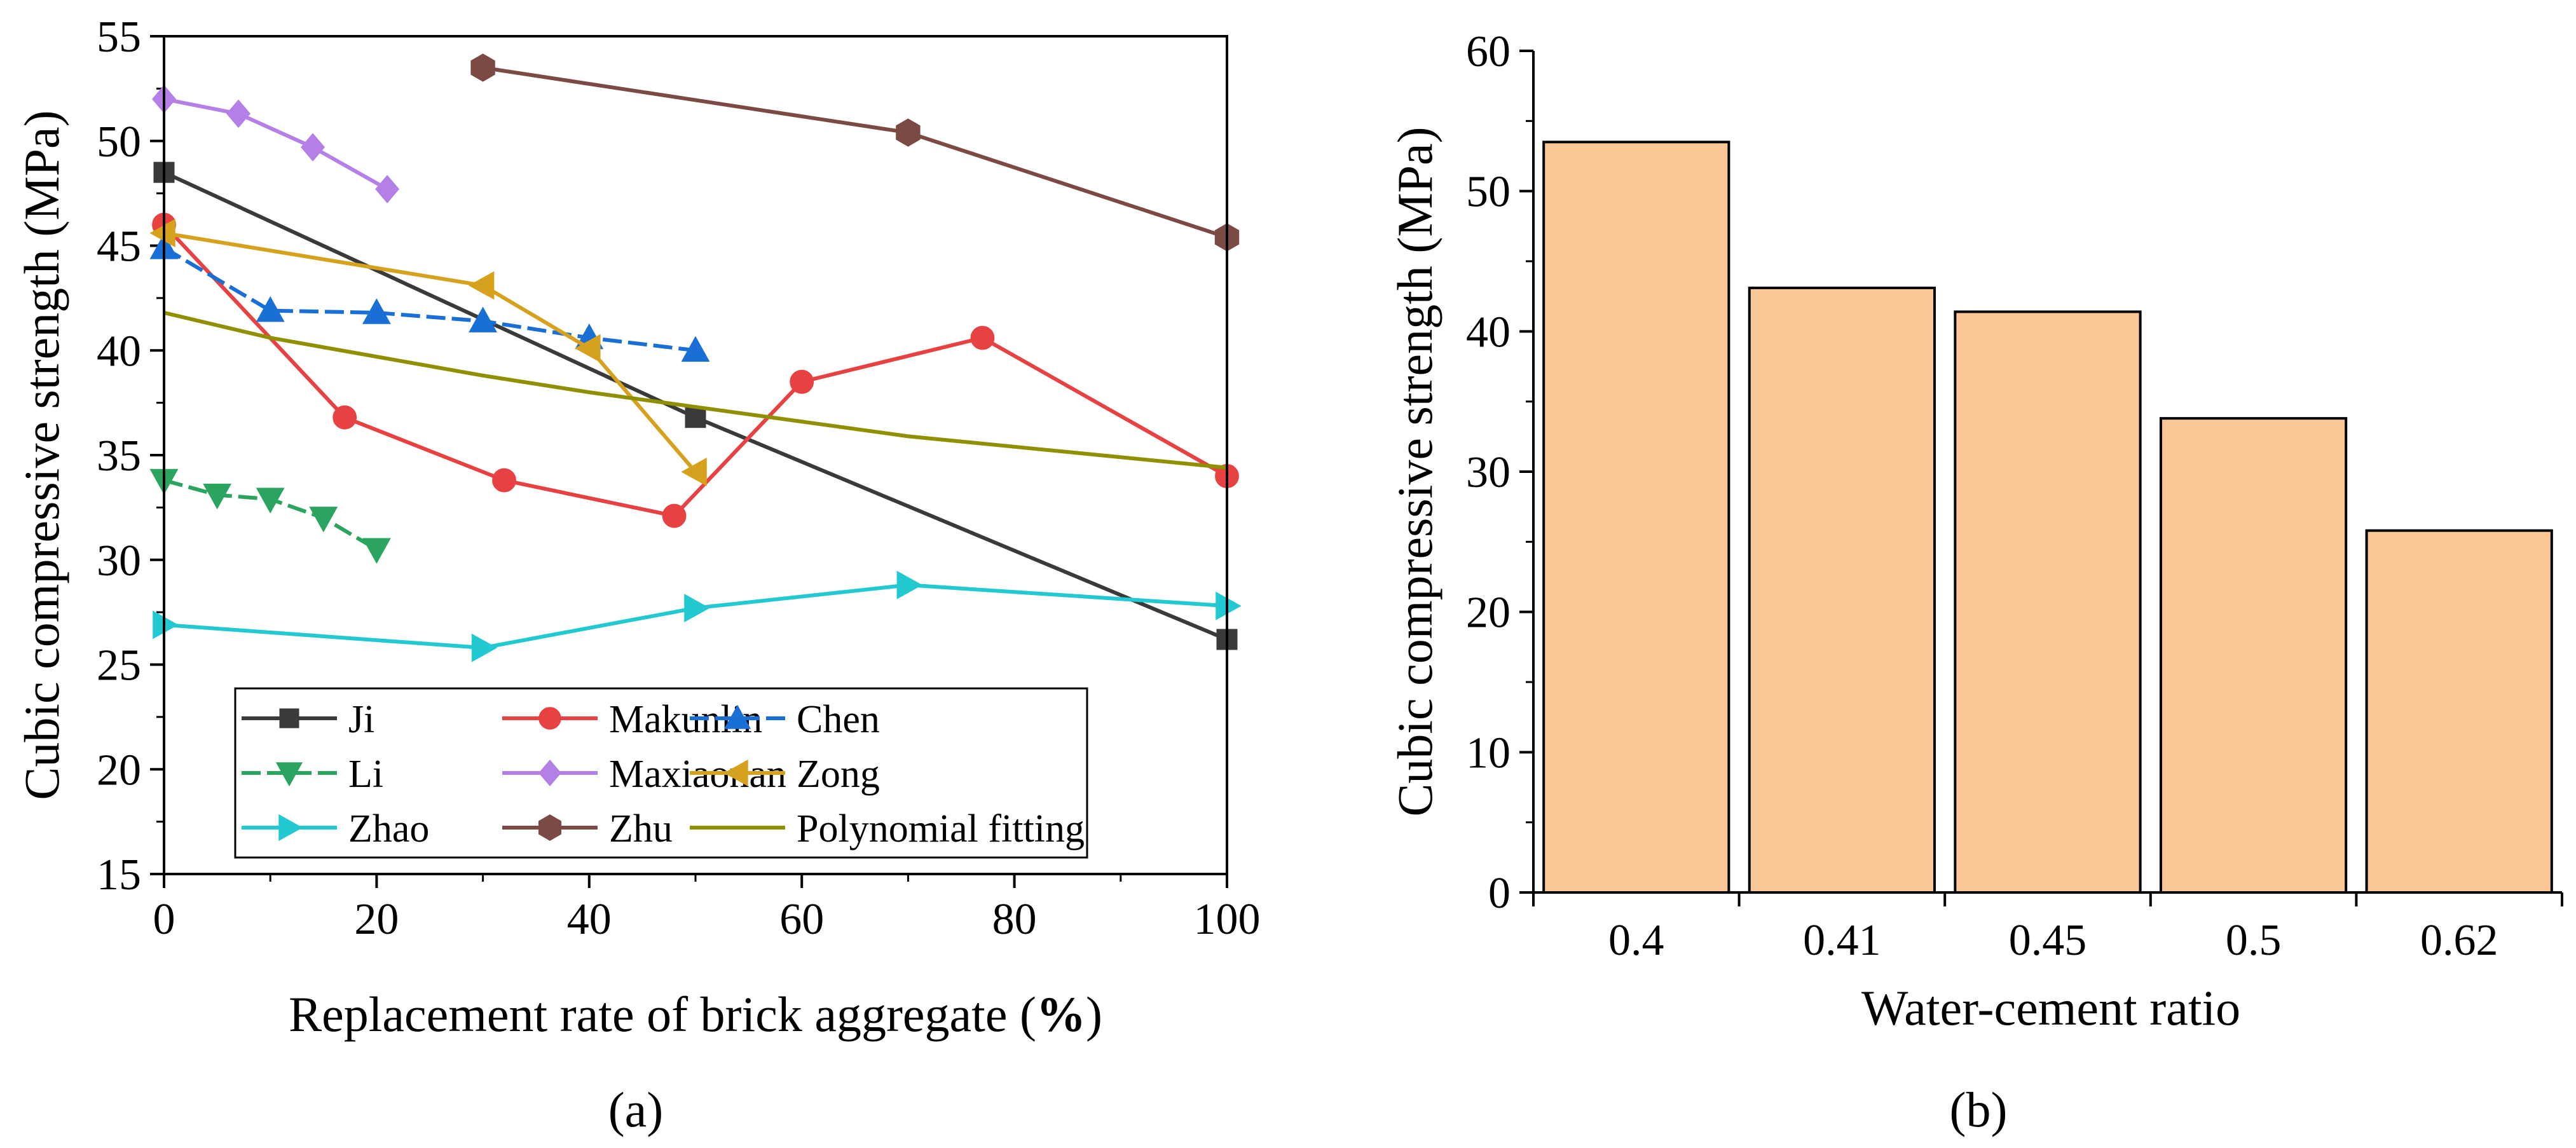 This screenshot has width=2576, height=1148. I want to click on series-line-chen, so click(430, 299).